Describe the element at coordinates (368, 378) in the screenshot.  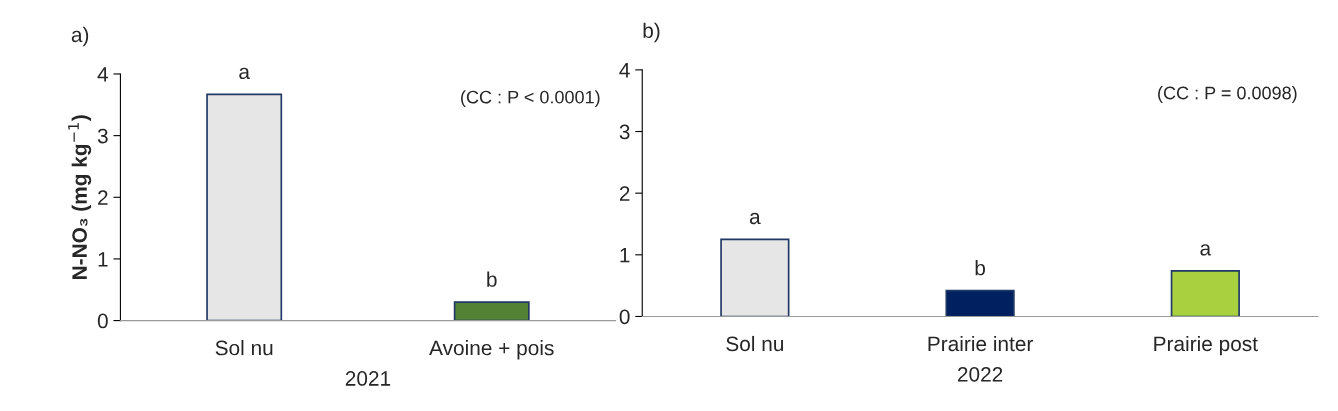
I see `x-axis-title: 2021` at that location.